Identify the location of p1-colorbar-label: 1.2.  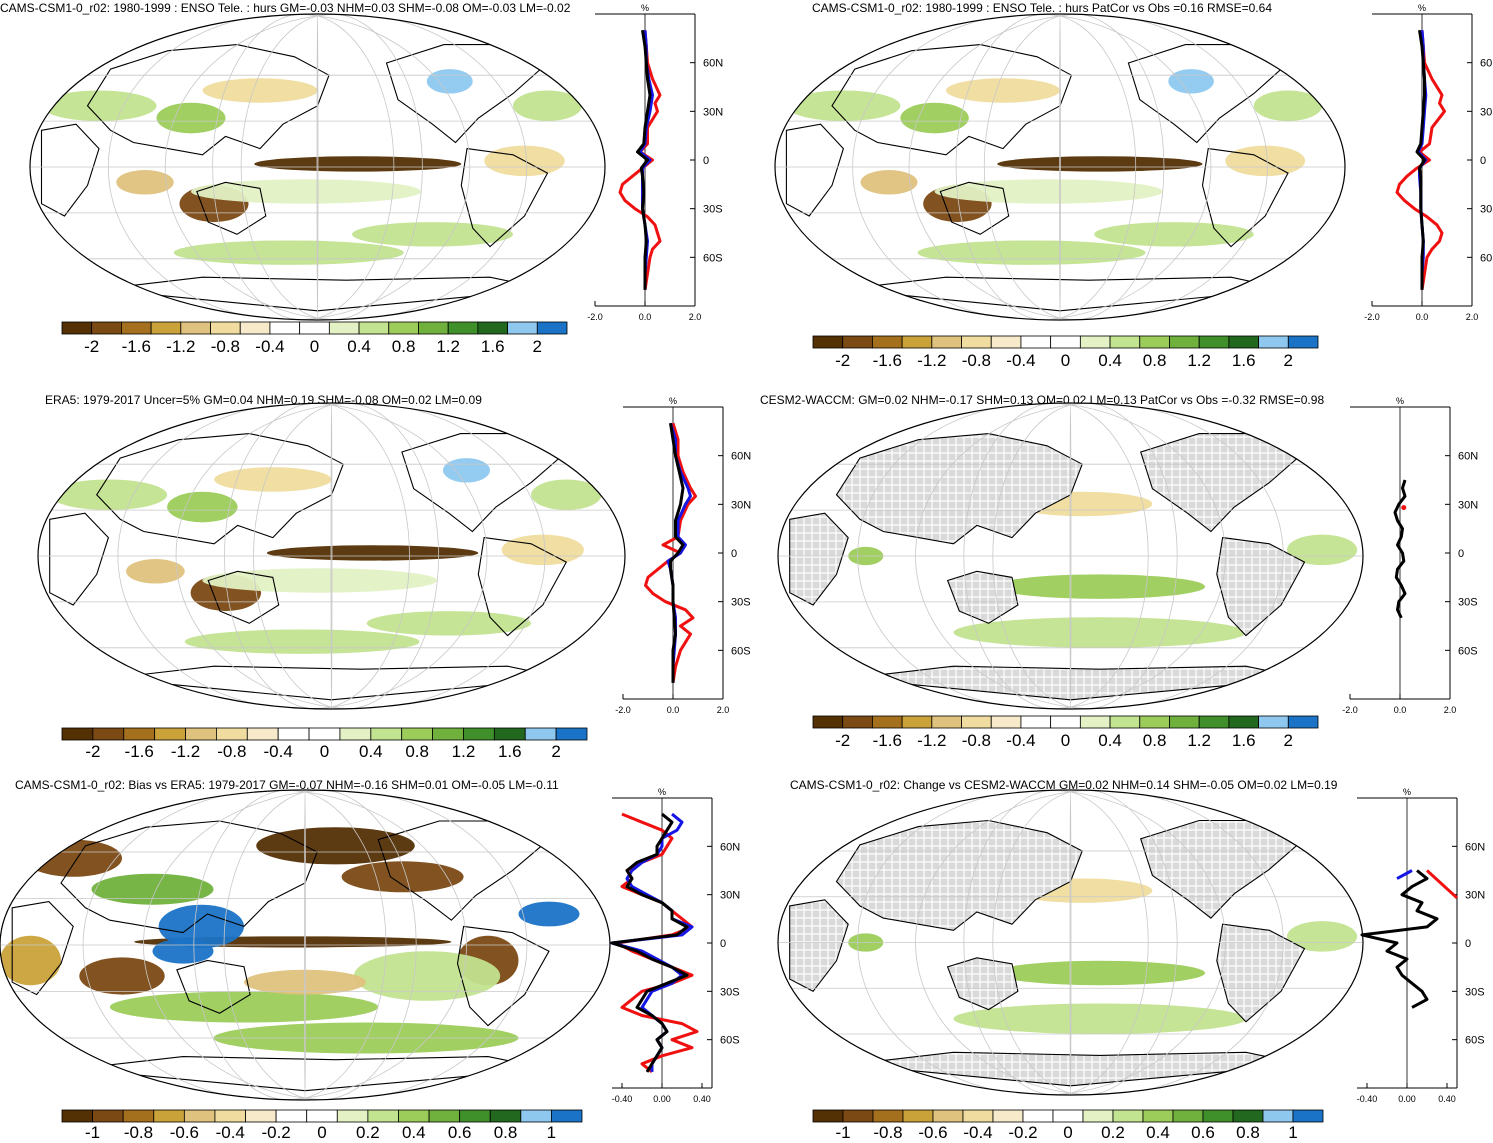
(448, 346).